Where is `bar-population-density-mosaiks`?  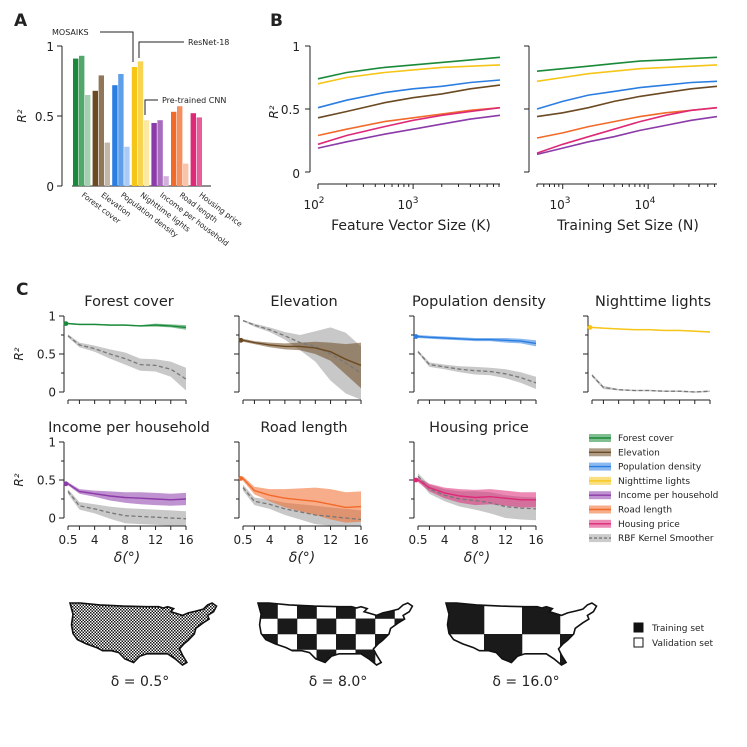
bar-population-density-mosaiks is located at coordinates (115, 135).